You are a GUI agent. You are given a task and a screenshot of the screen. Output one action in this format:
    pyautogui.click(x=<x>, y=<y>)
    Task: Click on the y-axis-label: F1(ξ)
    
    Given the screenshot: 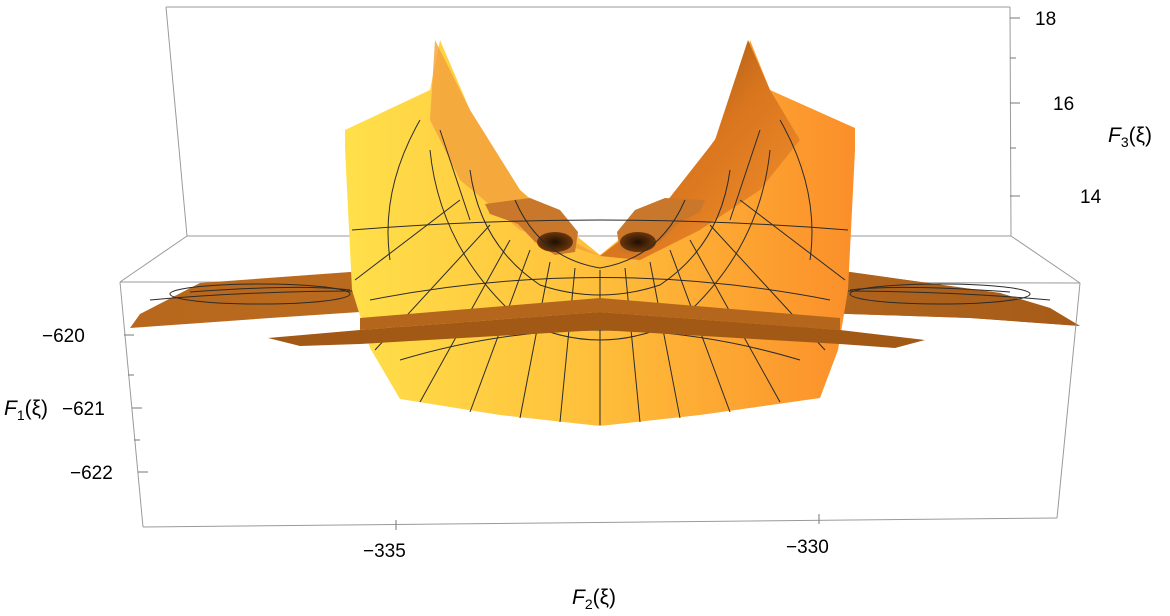 What is the action you would take?
    pyautogui.click(x=26, y=410)
    